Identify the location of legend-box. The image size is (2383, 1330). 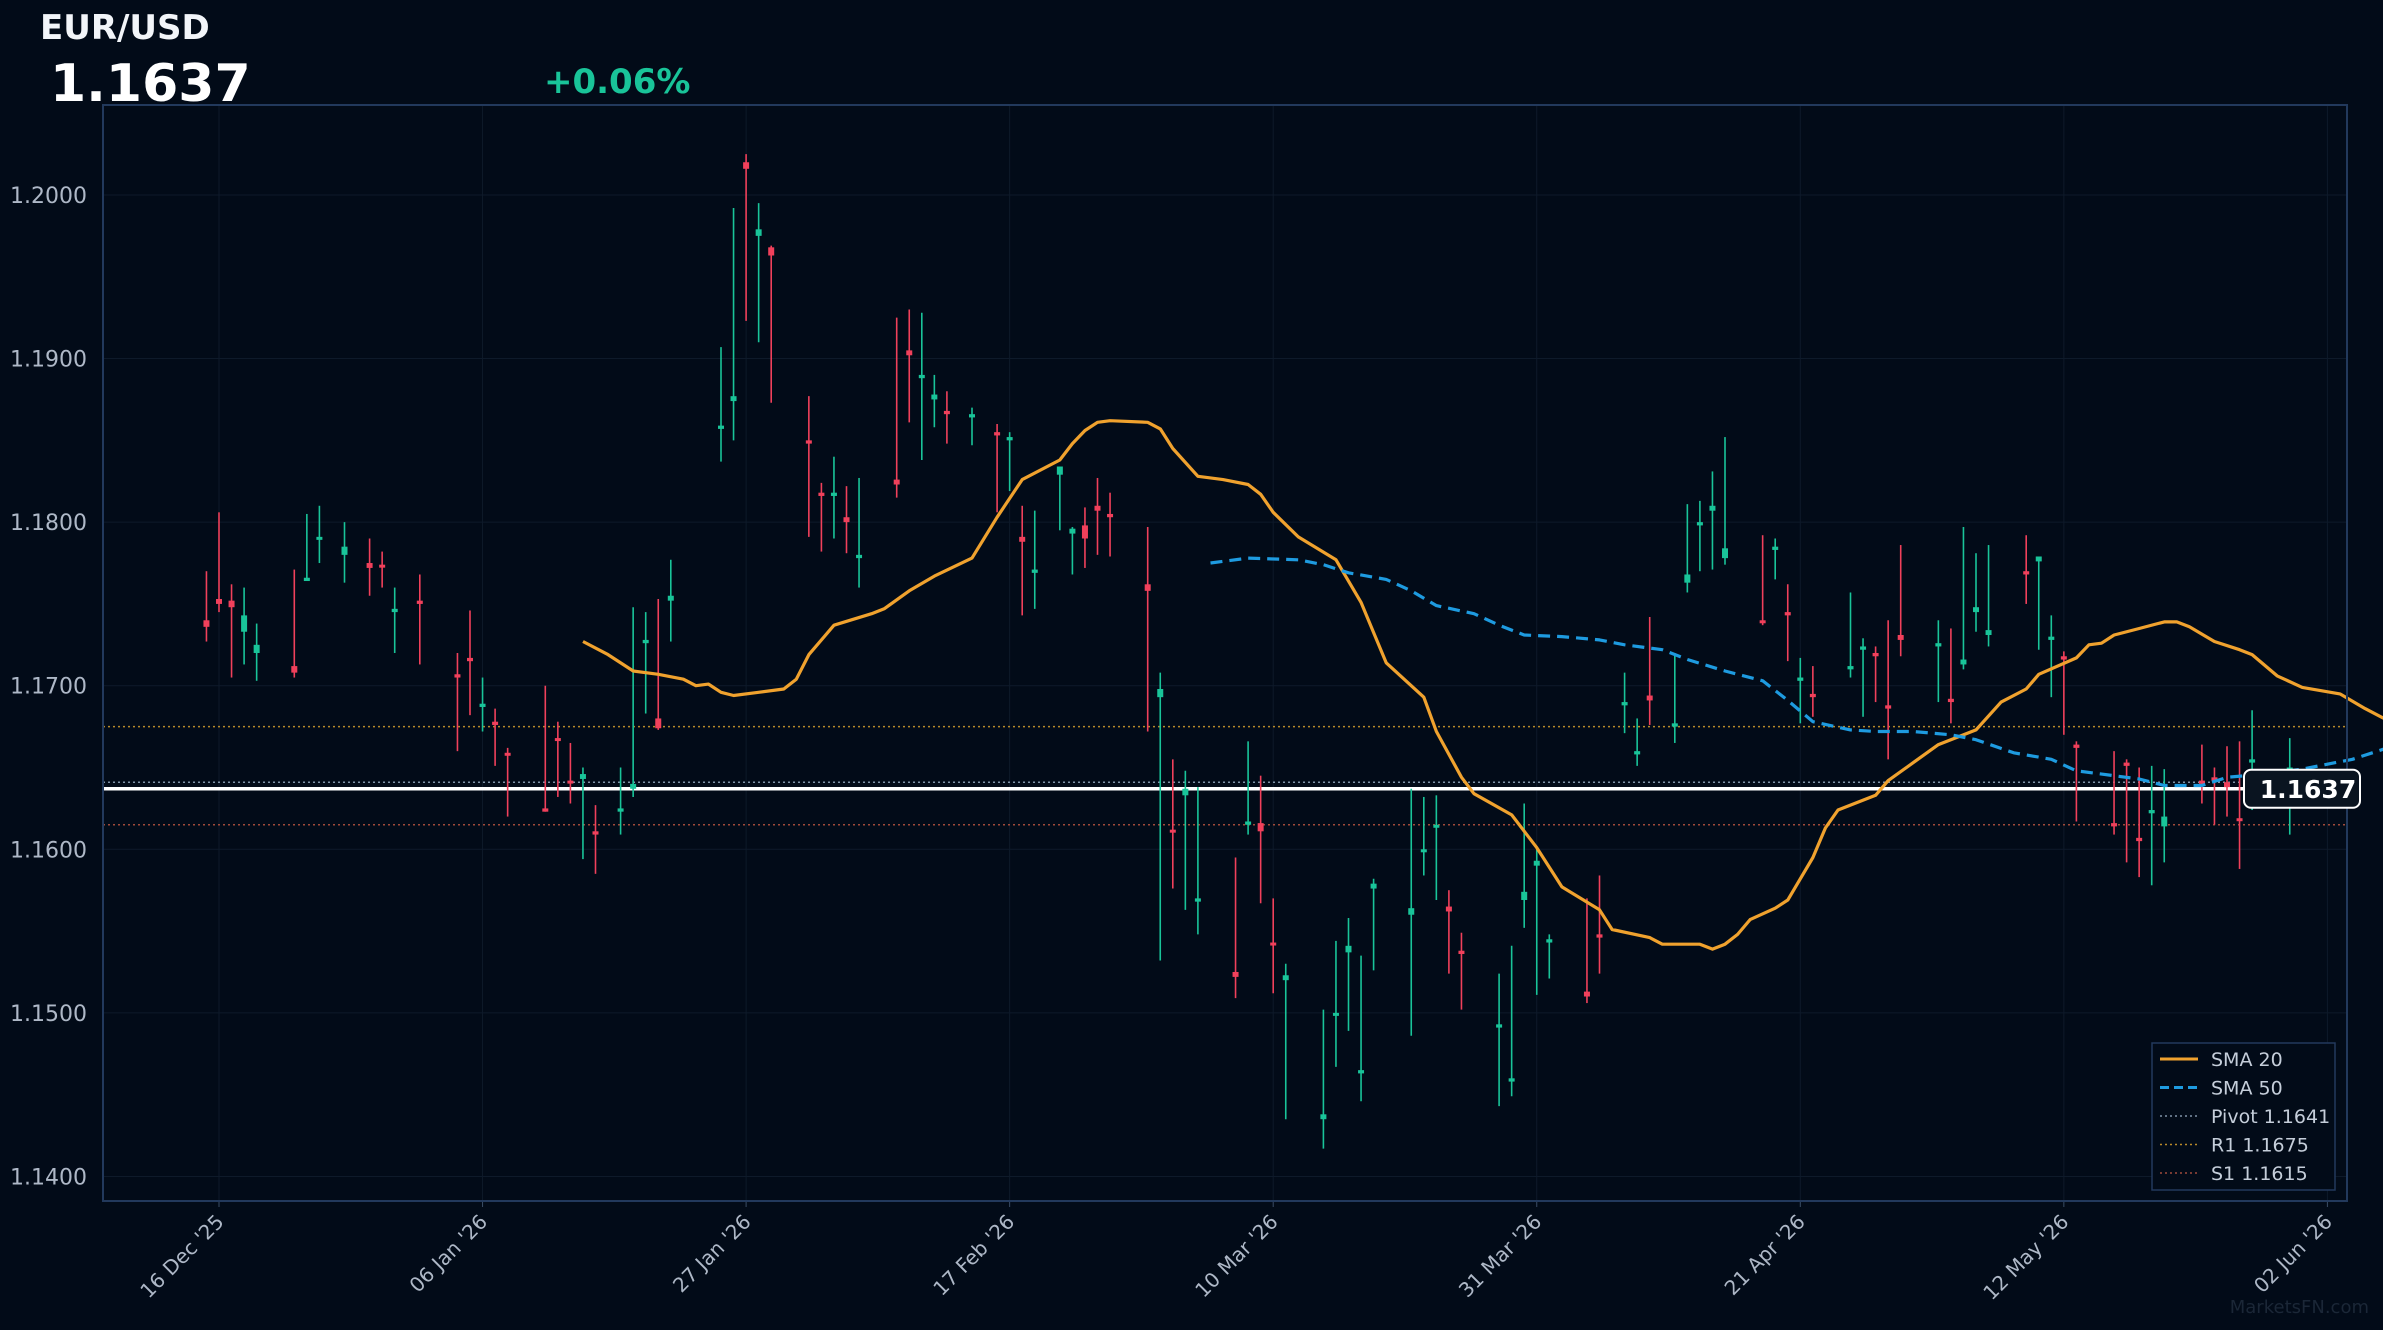
(2243, 1116).